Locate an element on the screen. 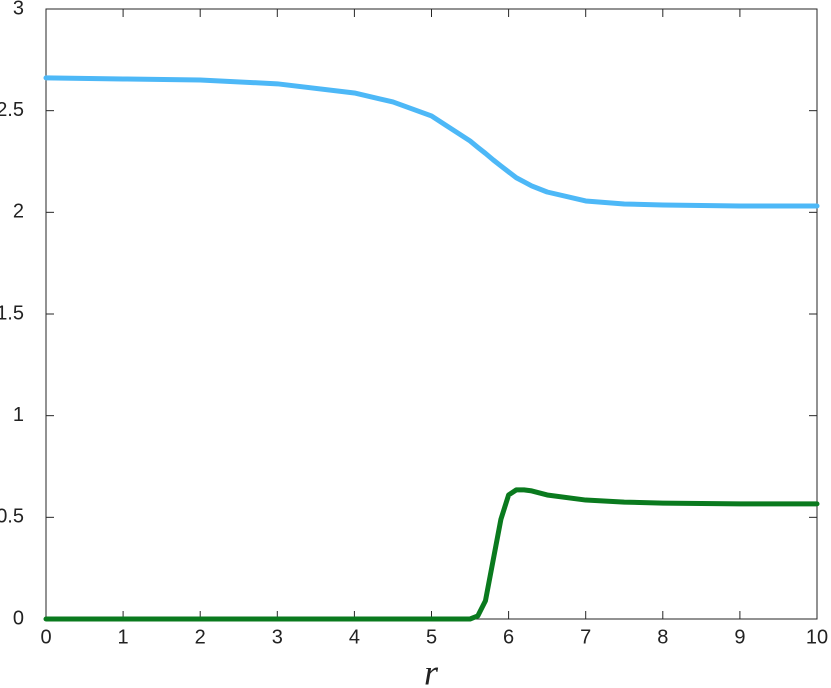 This screenshot has height=688, width=831. x-tick-label: 7 is located at coordinates (585, 637).